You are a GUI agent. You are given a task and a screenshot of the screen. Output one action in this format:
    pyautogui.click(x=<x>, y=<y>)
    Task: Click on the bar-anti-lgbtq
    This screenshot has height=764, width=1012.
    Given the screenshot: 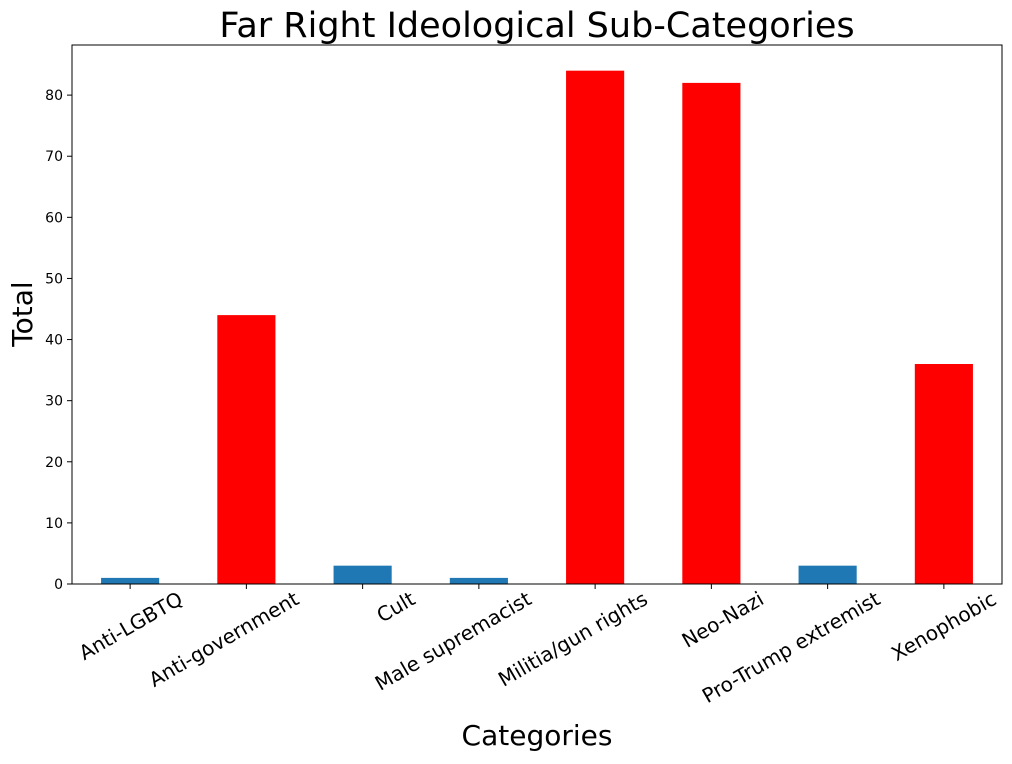 What is the action you would take?
    pyautogui.click(x=130, y=580)
    